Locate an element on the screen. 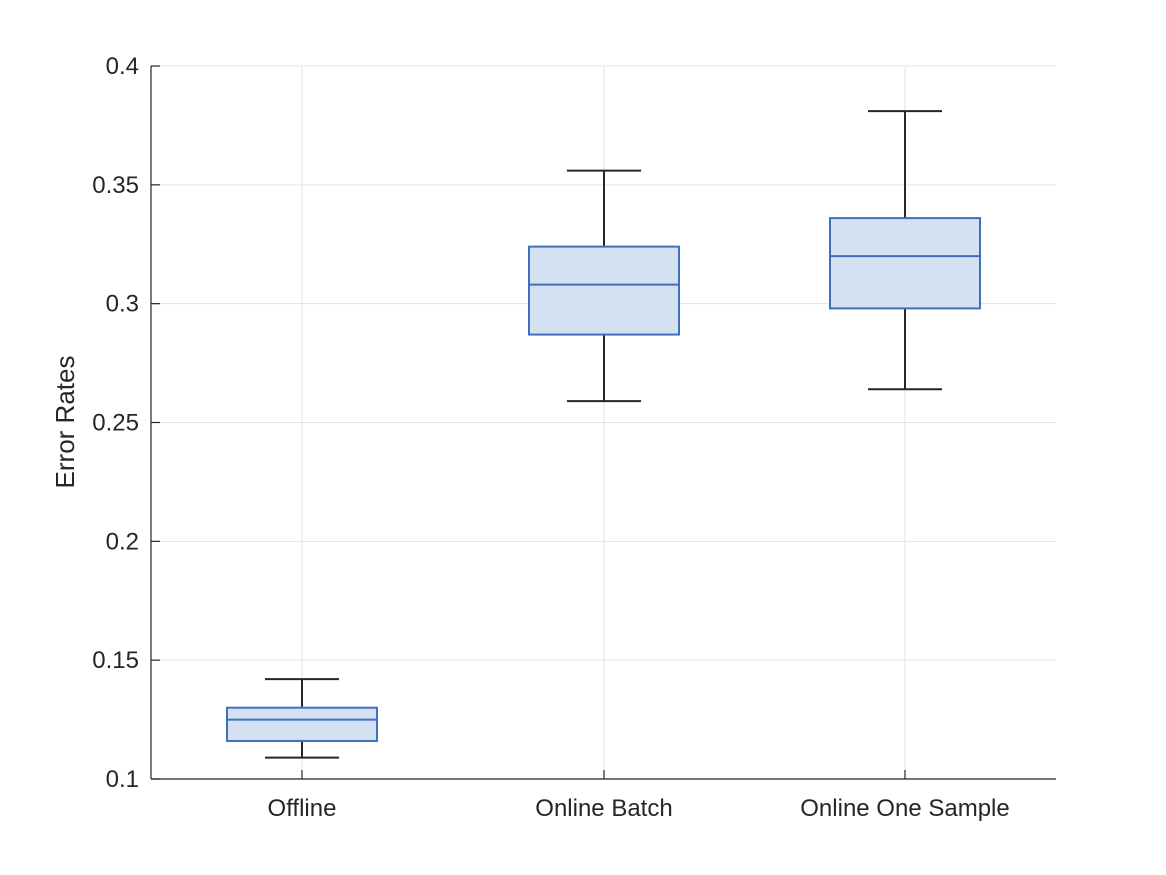 Image resolution: width=1166 pixels, height=875 pixels. y-tick-label: 0.3 is located at coordinates (122, 304).